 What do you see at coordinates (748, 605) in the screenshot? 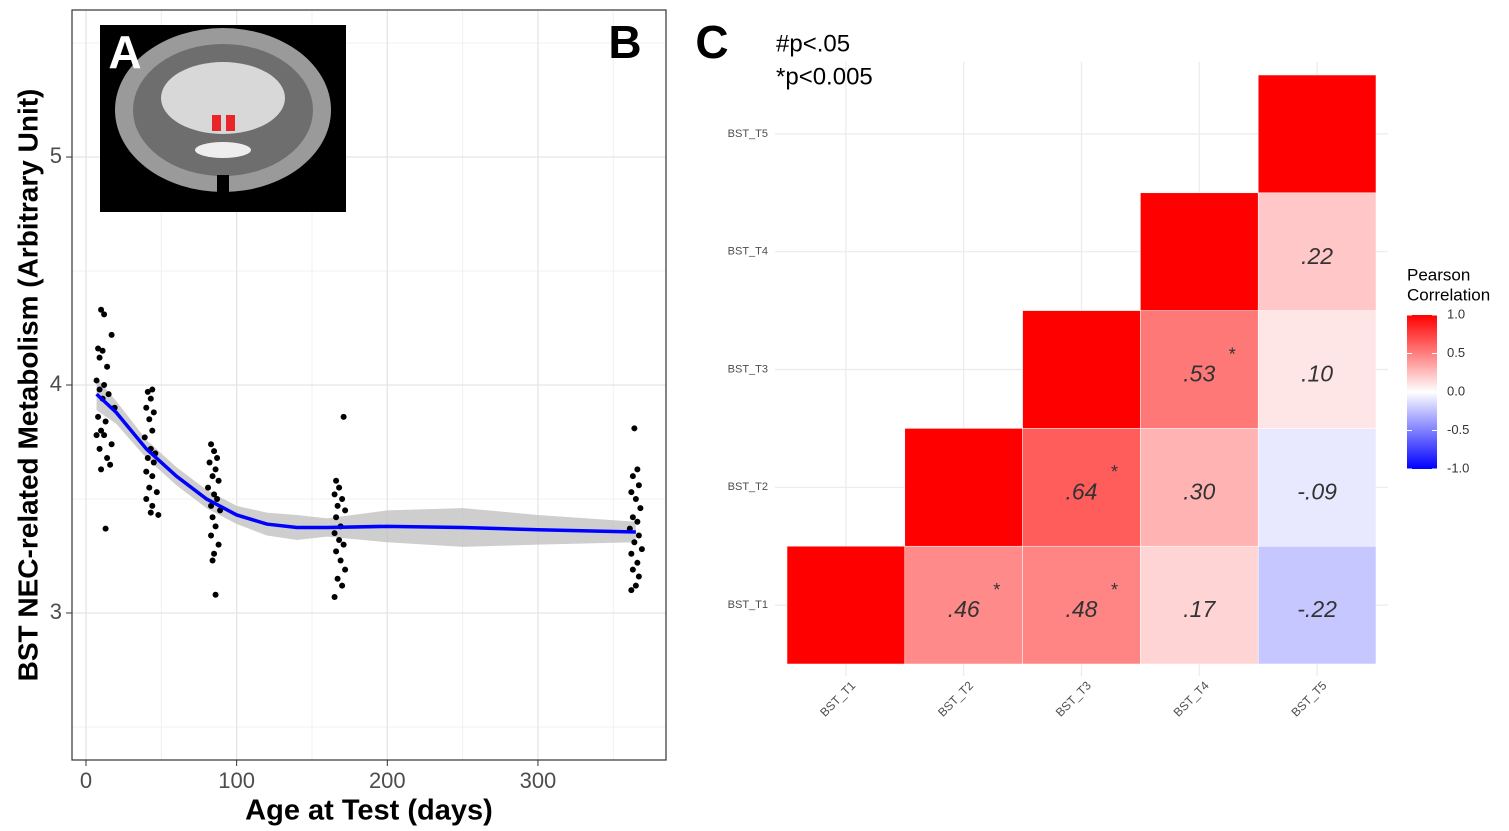
I see `y-tick-label: BST_T1` at bounding box center [748, 605].